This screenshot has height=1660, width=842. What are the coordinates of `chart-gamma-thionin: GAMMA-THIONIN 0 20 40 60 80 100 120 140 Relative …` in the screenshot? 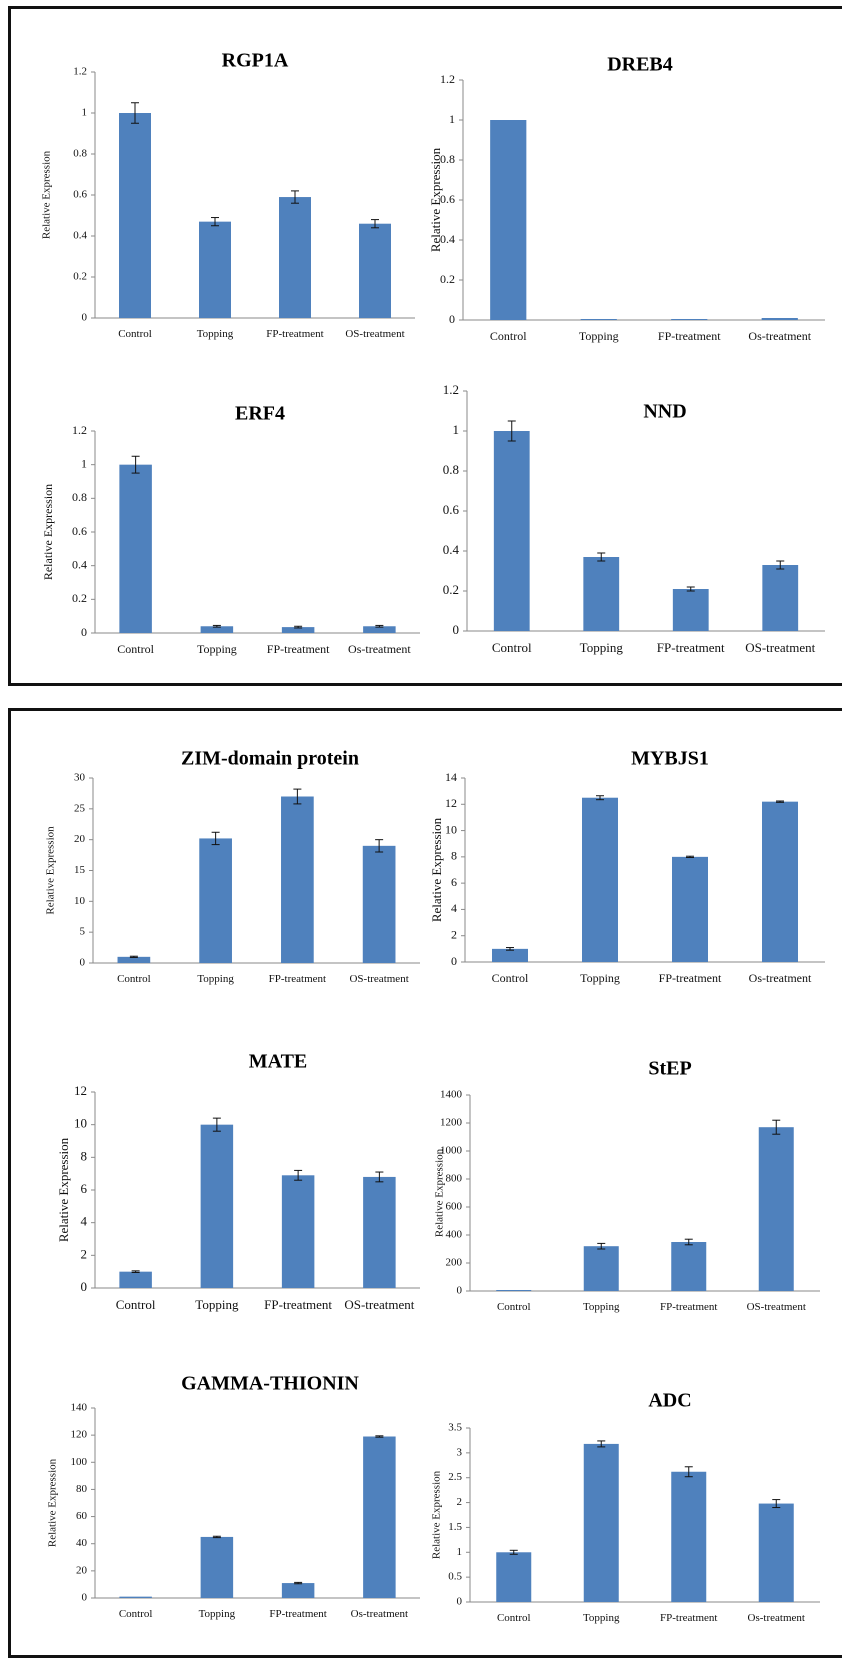 It's located at (225, 1500).